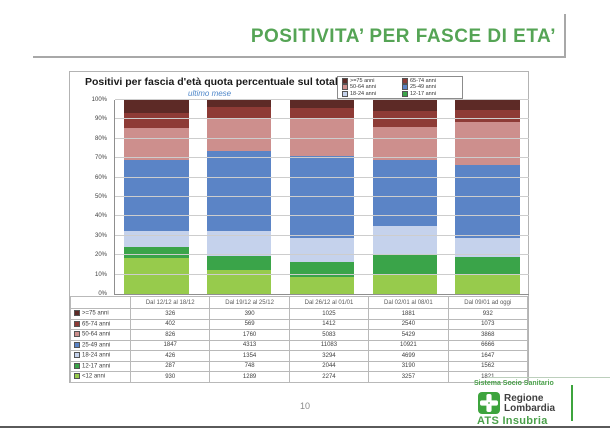 The width and height of the screenshot is (610, 431). What do you see at coordinates (548, 377) in the screenshot?
I see `footer-divider` at bounding box center [548, 377].